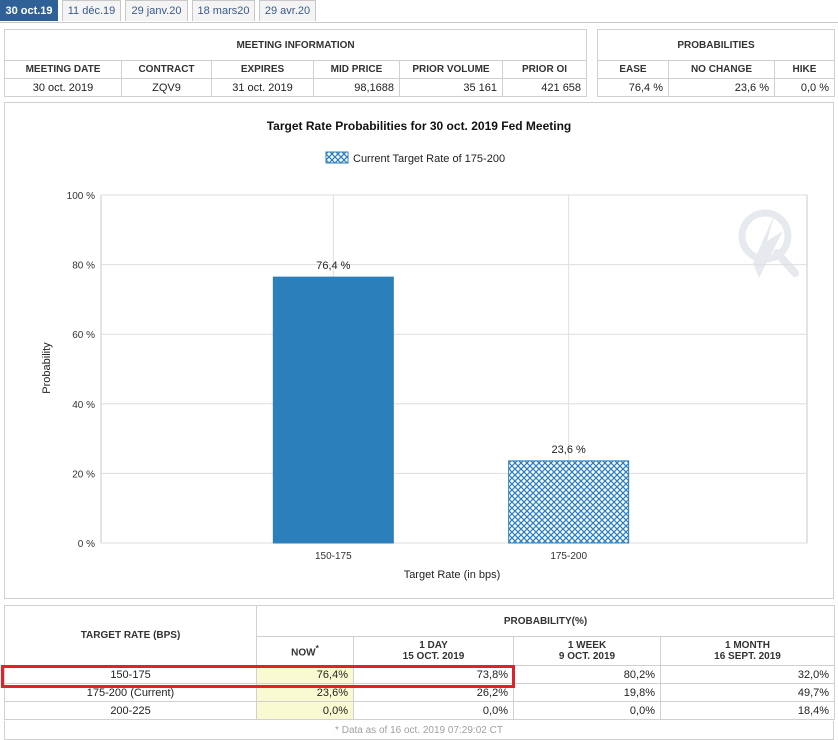 The height and width of the screenshot is (740, 838). What do you see at coordinates (130, 674) in the screenshot?
I see `rate-150-175: 150-175` at bounding box center [130, 674].